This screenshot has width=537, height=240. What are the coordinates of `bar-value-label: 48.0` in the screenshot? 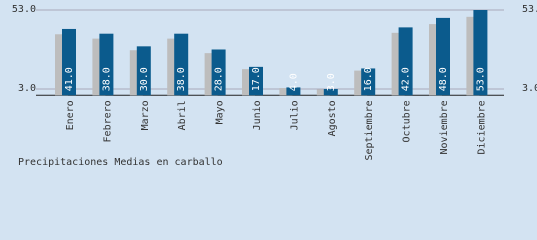 It's located at (443, 79).